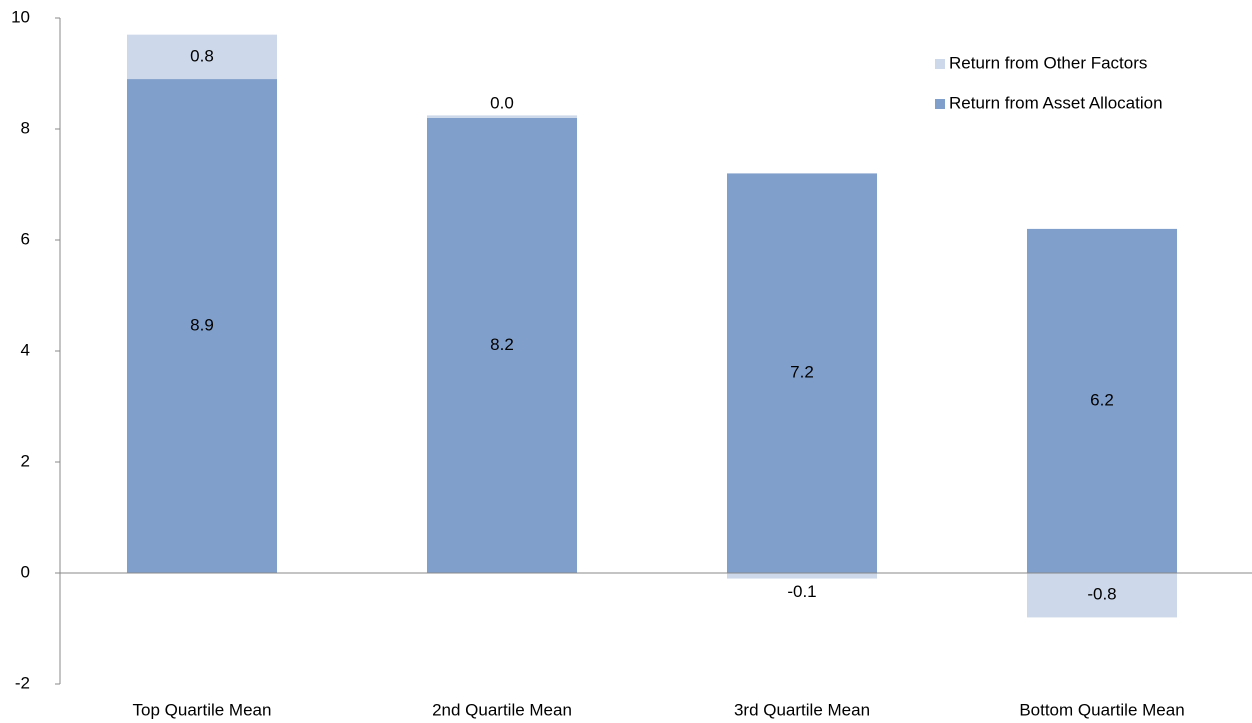 The width and height of the screenshot is (1252, 723). What do you see at coordinates (502, 102) in the screenshot?
I see `data-label: 0.0` at bounding box center [502, 102].